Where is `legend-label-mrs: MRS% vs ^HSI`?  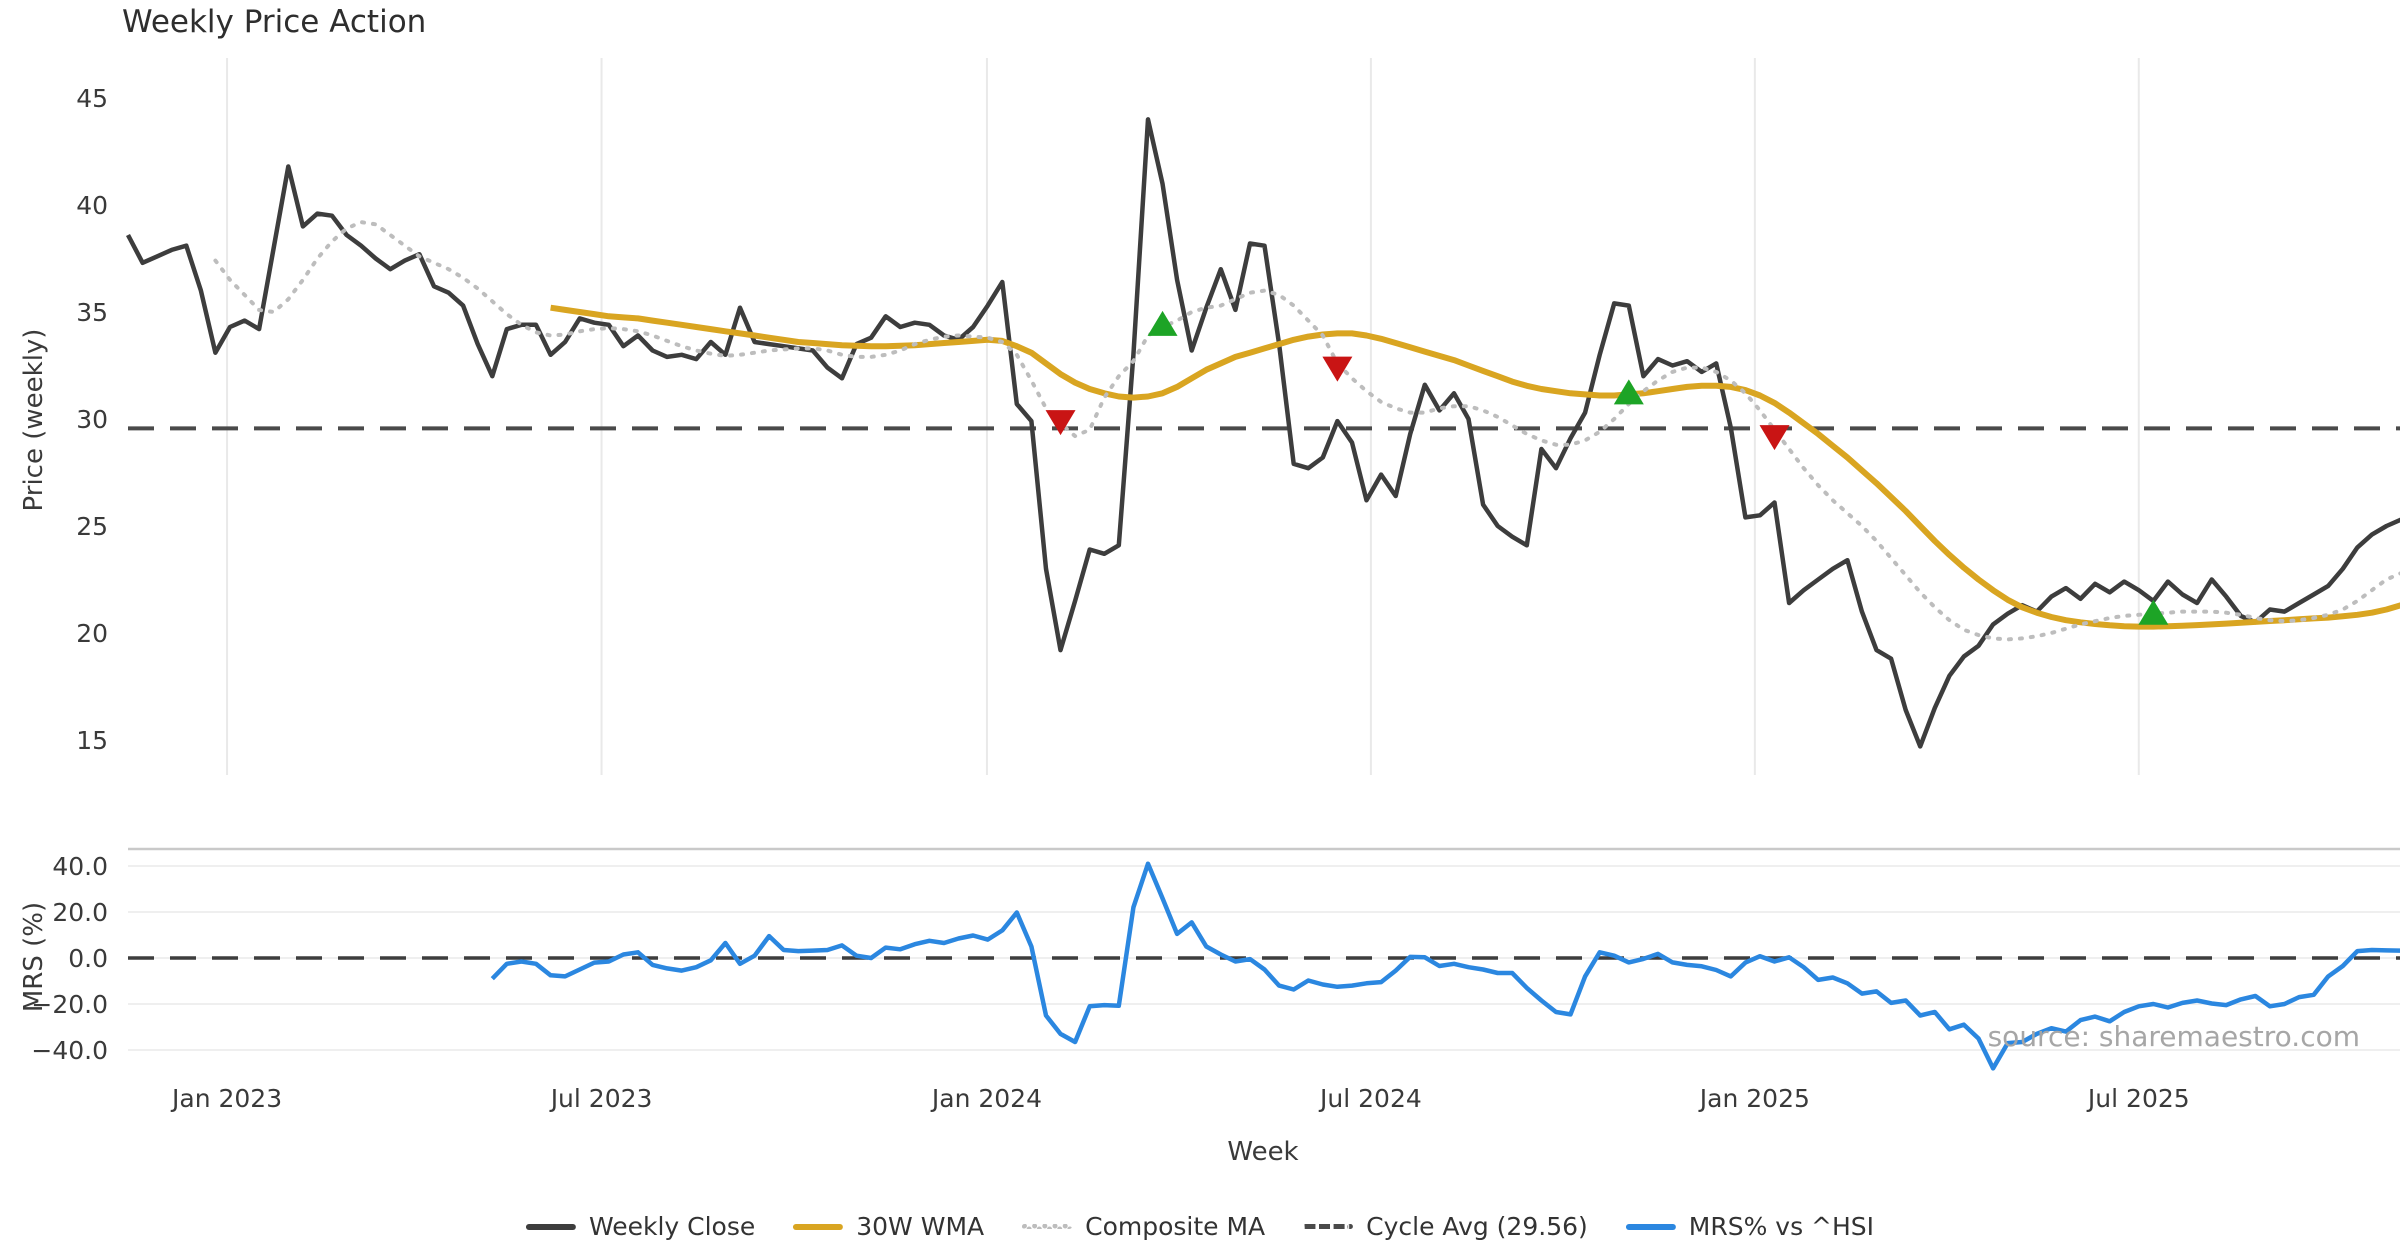 legend-label-mrs: MRS% vs ^HSI is located at coordinates (1781, 1226).